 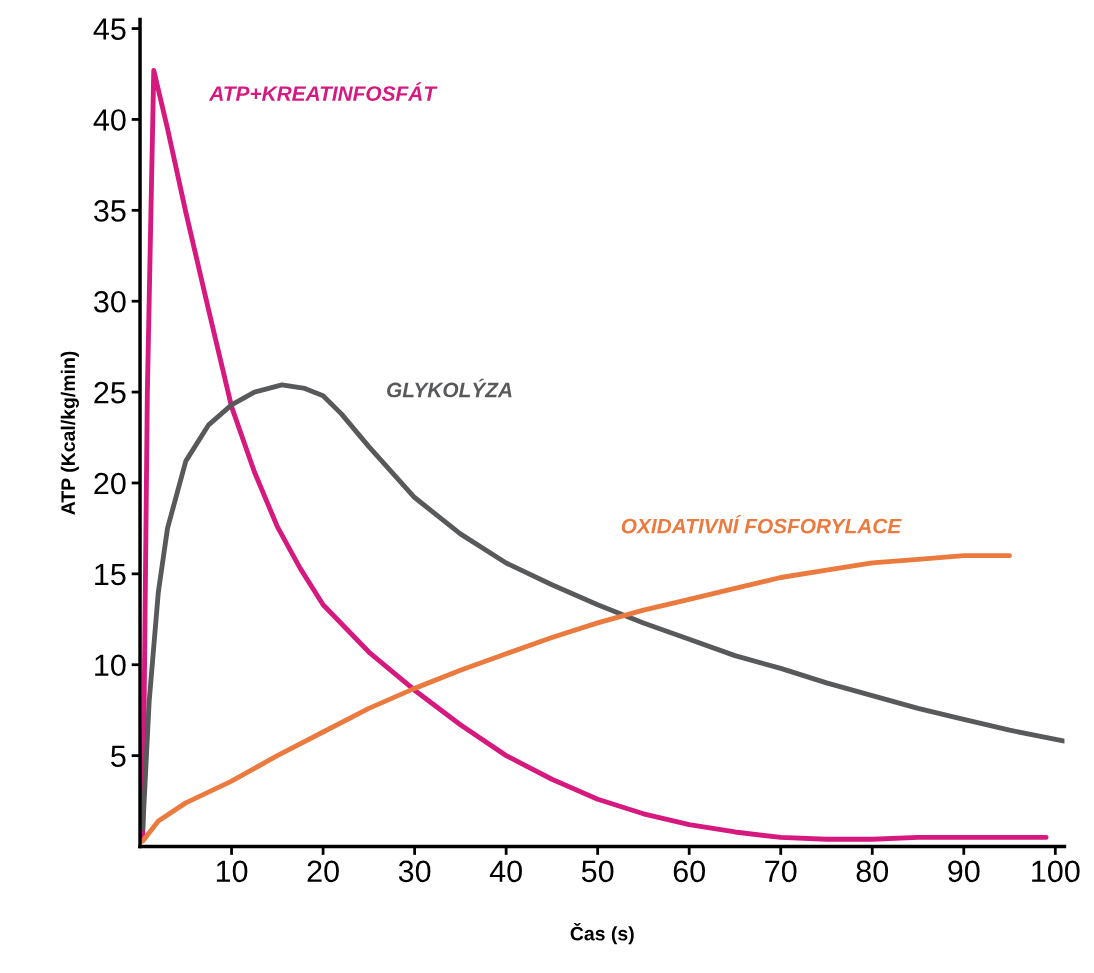 What do you see at coordinates (689, 871) in the screenshot?
I see `x-tick-label: 60` at bounding box center [689, 871].